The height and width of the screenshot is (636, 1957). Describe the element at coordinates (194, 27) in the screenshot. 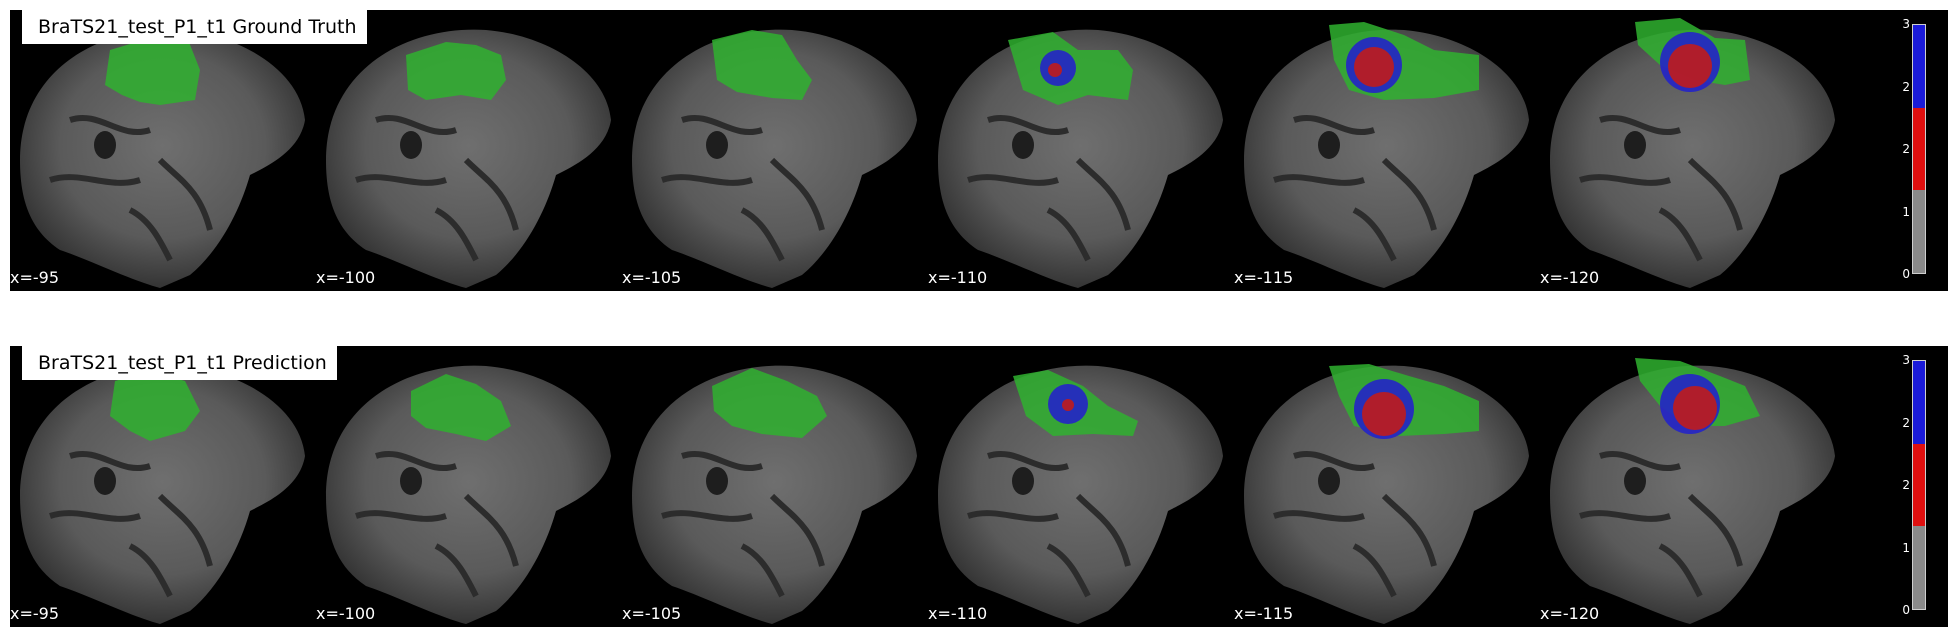

I see `panel-title: BraTS21_test_P1_t1 Ground Truth` at that location.